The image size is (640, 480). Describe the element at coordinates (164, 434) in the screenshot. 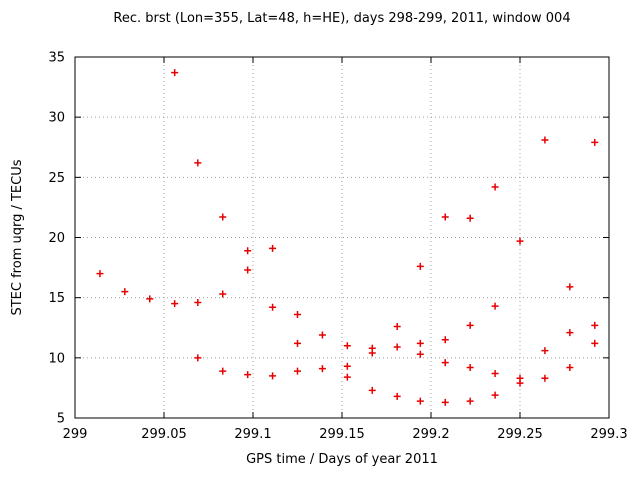

I see `x-tick-label: 299.05` at that location.